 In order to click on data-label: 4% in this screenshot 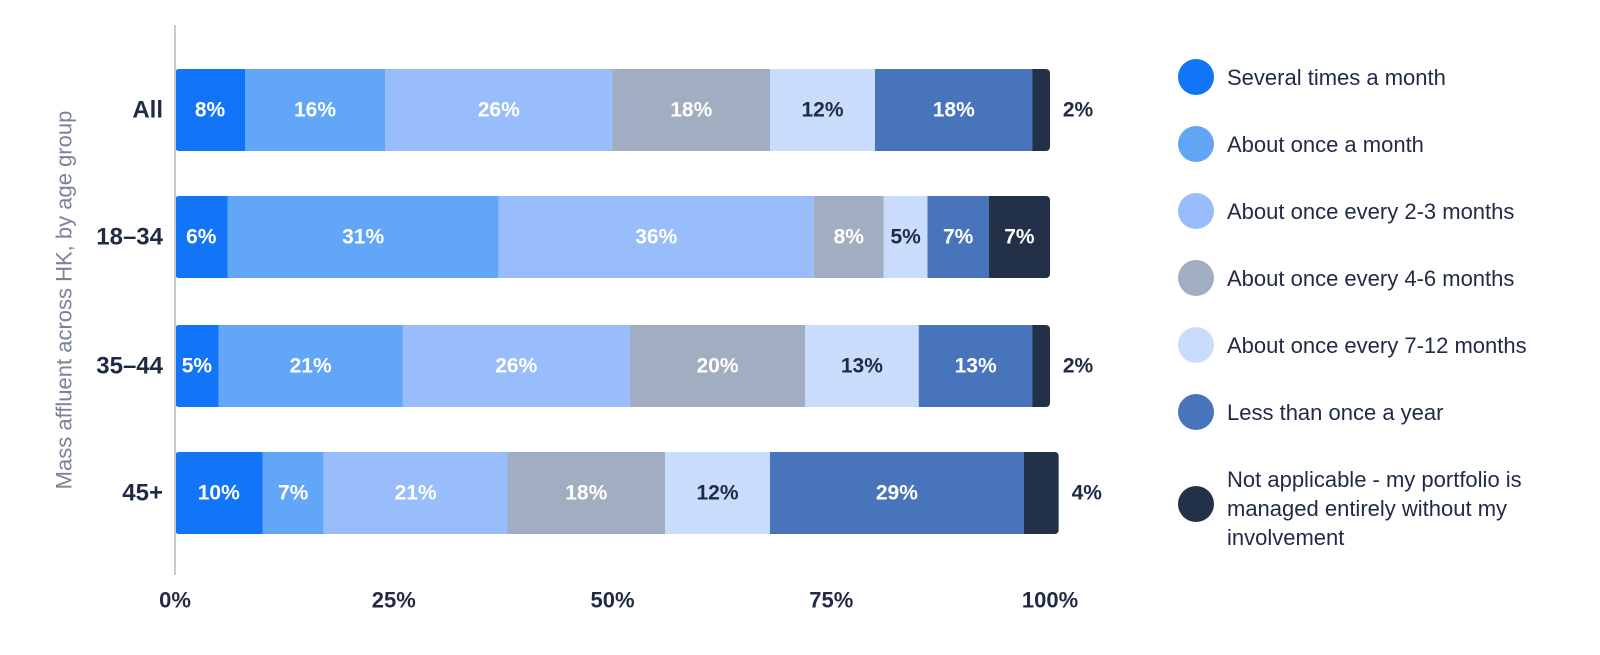, I will do `click(1087, 493)`.